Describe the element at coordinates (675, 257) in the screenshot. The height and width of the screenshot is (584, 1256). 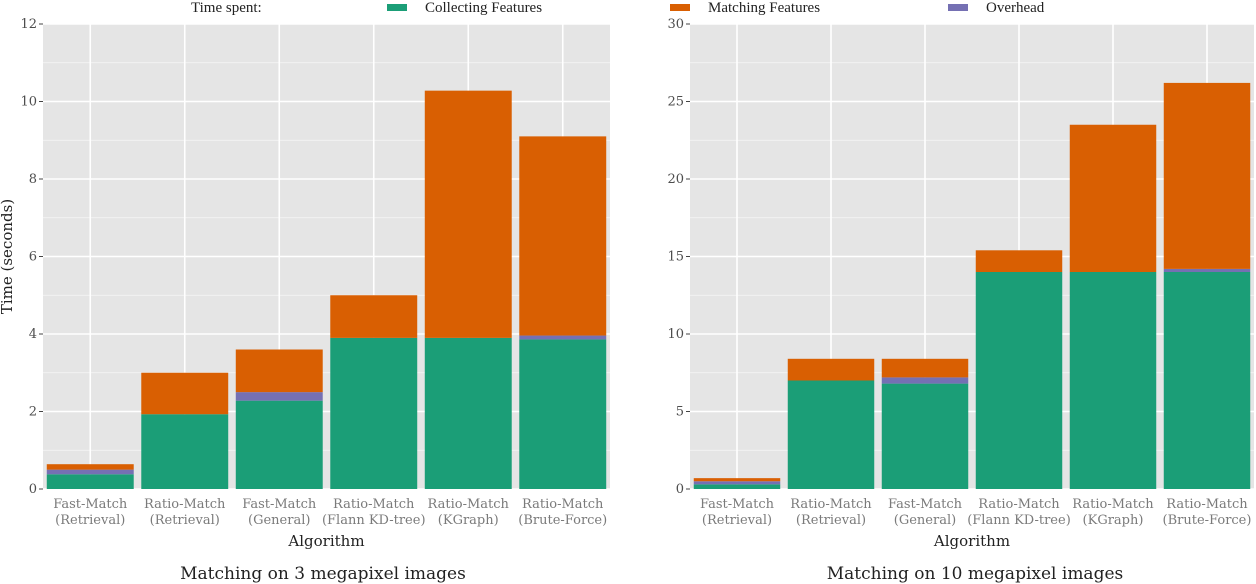
I see `y-tick-label: 15` at that location.